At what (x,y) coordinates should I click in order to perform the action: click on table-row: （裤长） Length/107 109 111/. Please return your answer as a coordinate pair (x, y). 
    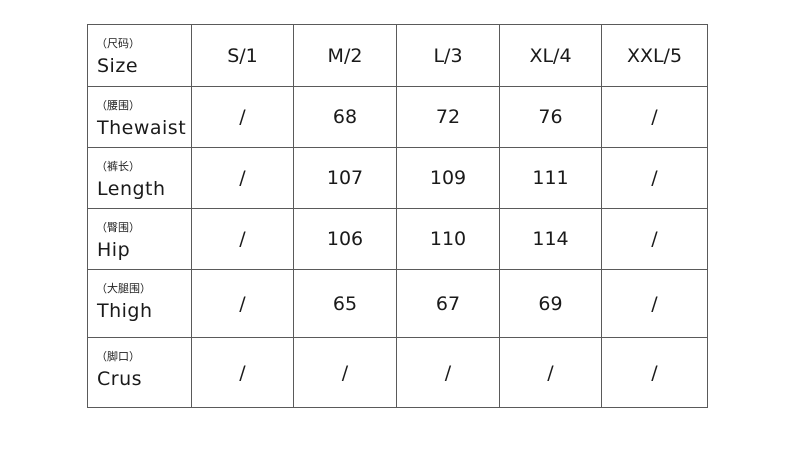
    Looking at the image, I should click on (397, 178).